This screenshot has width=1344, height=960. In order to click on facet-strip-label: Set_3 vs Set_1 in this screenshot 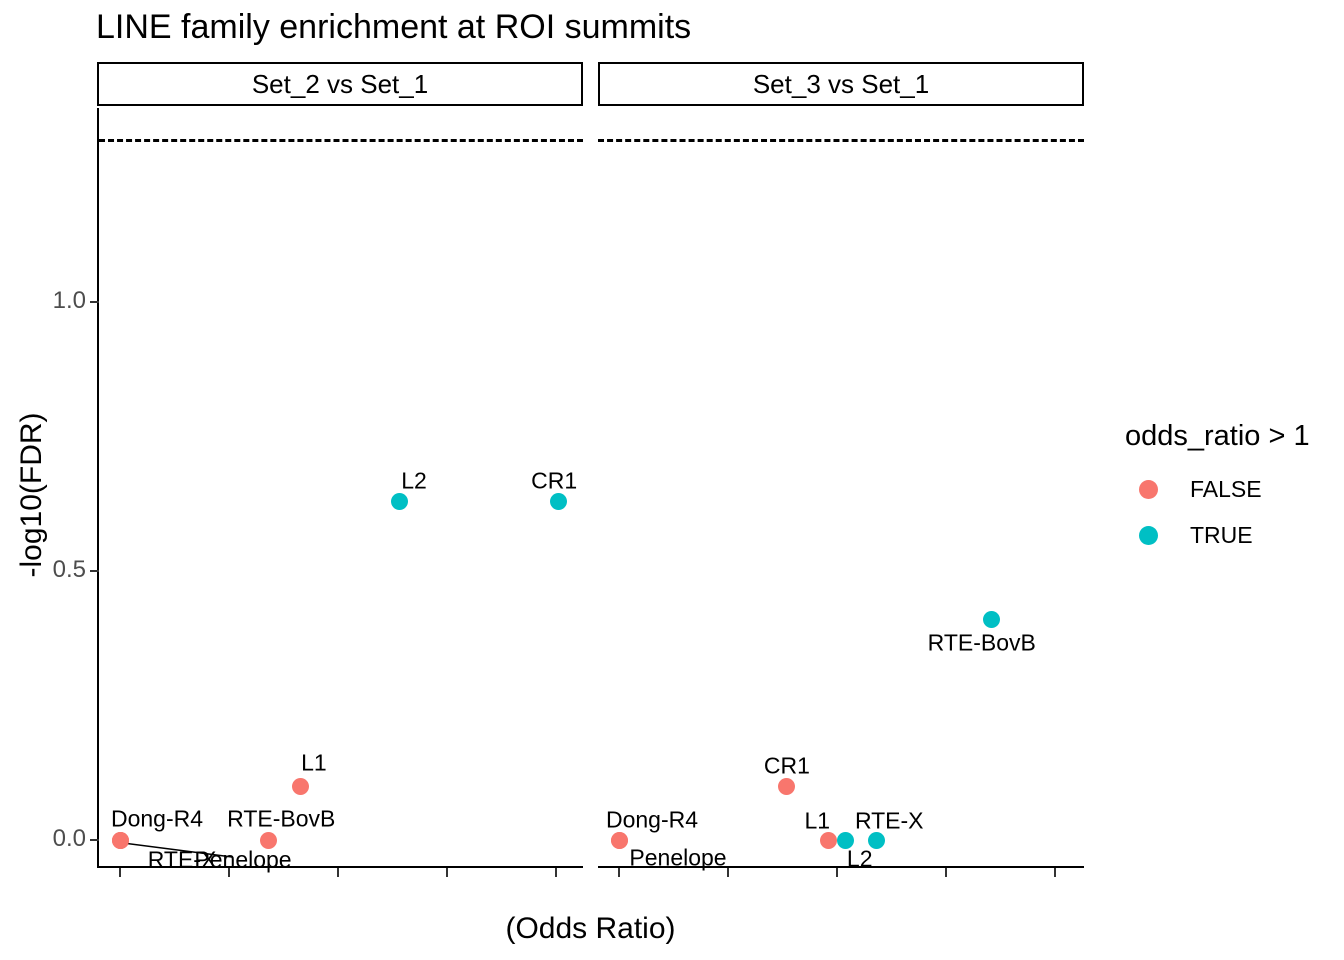, I will do `click(841, 83)`.